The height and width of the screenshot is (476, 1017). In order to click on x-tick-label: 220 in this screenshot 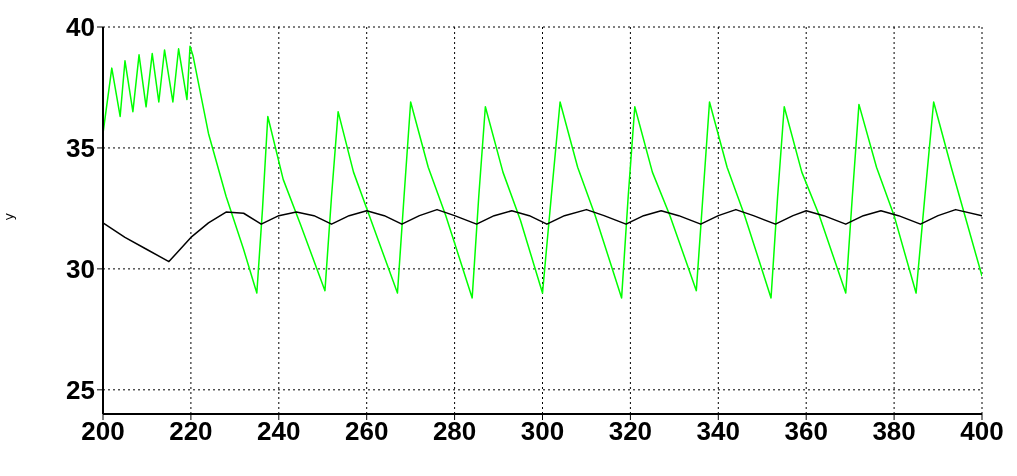, I will do `click(191, 431)`.